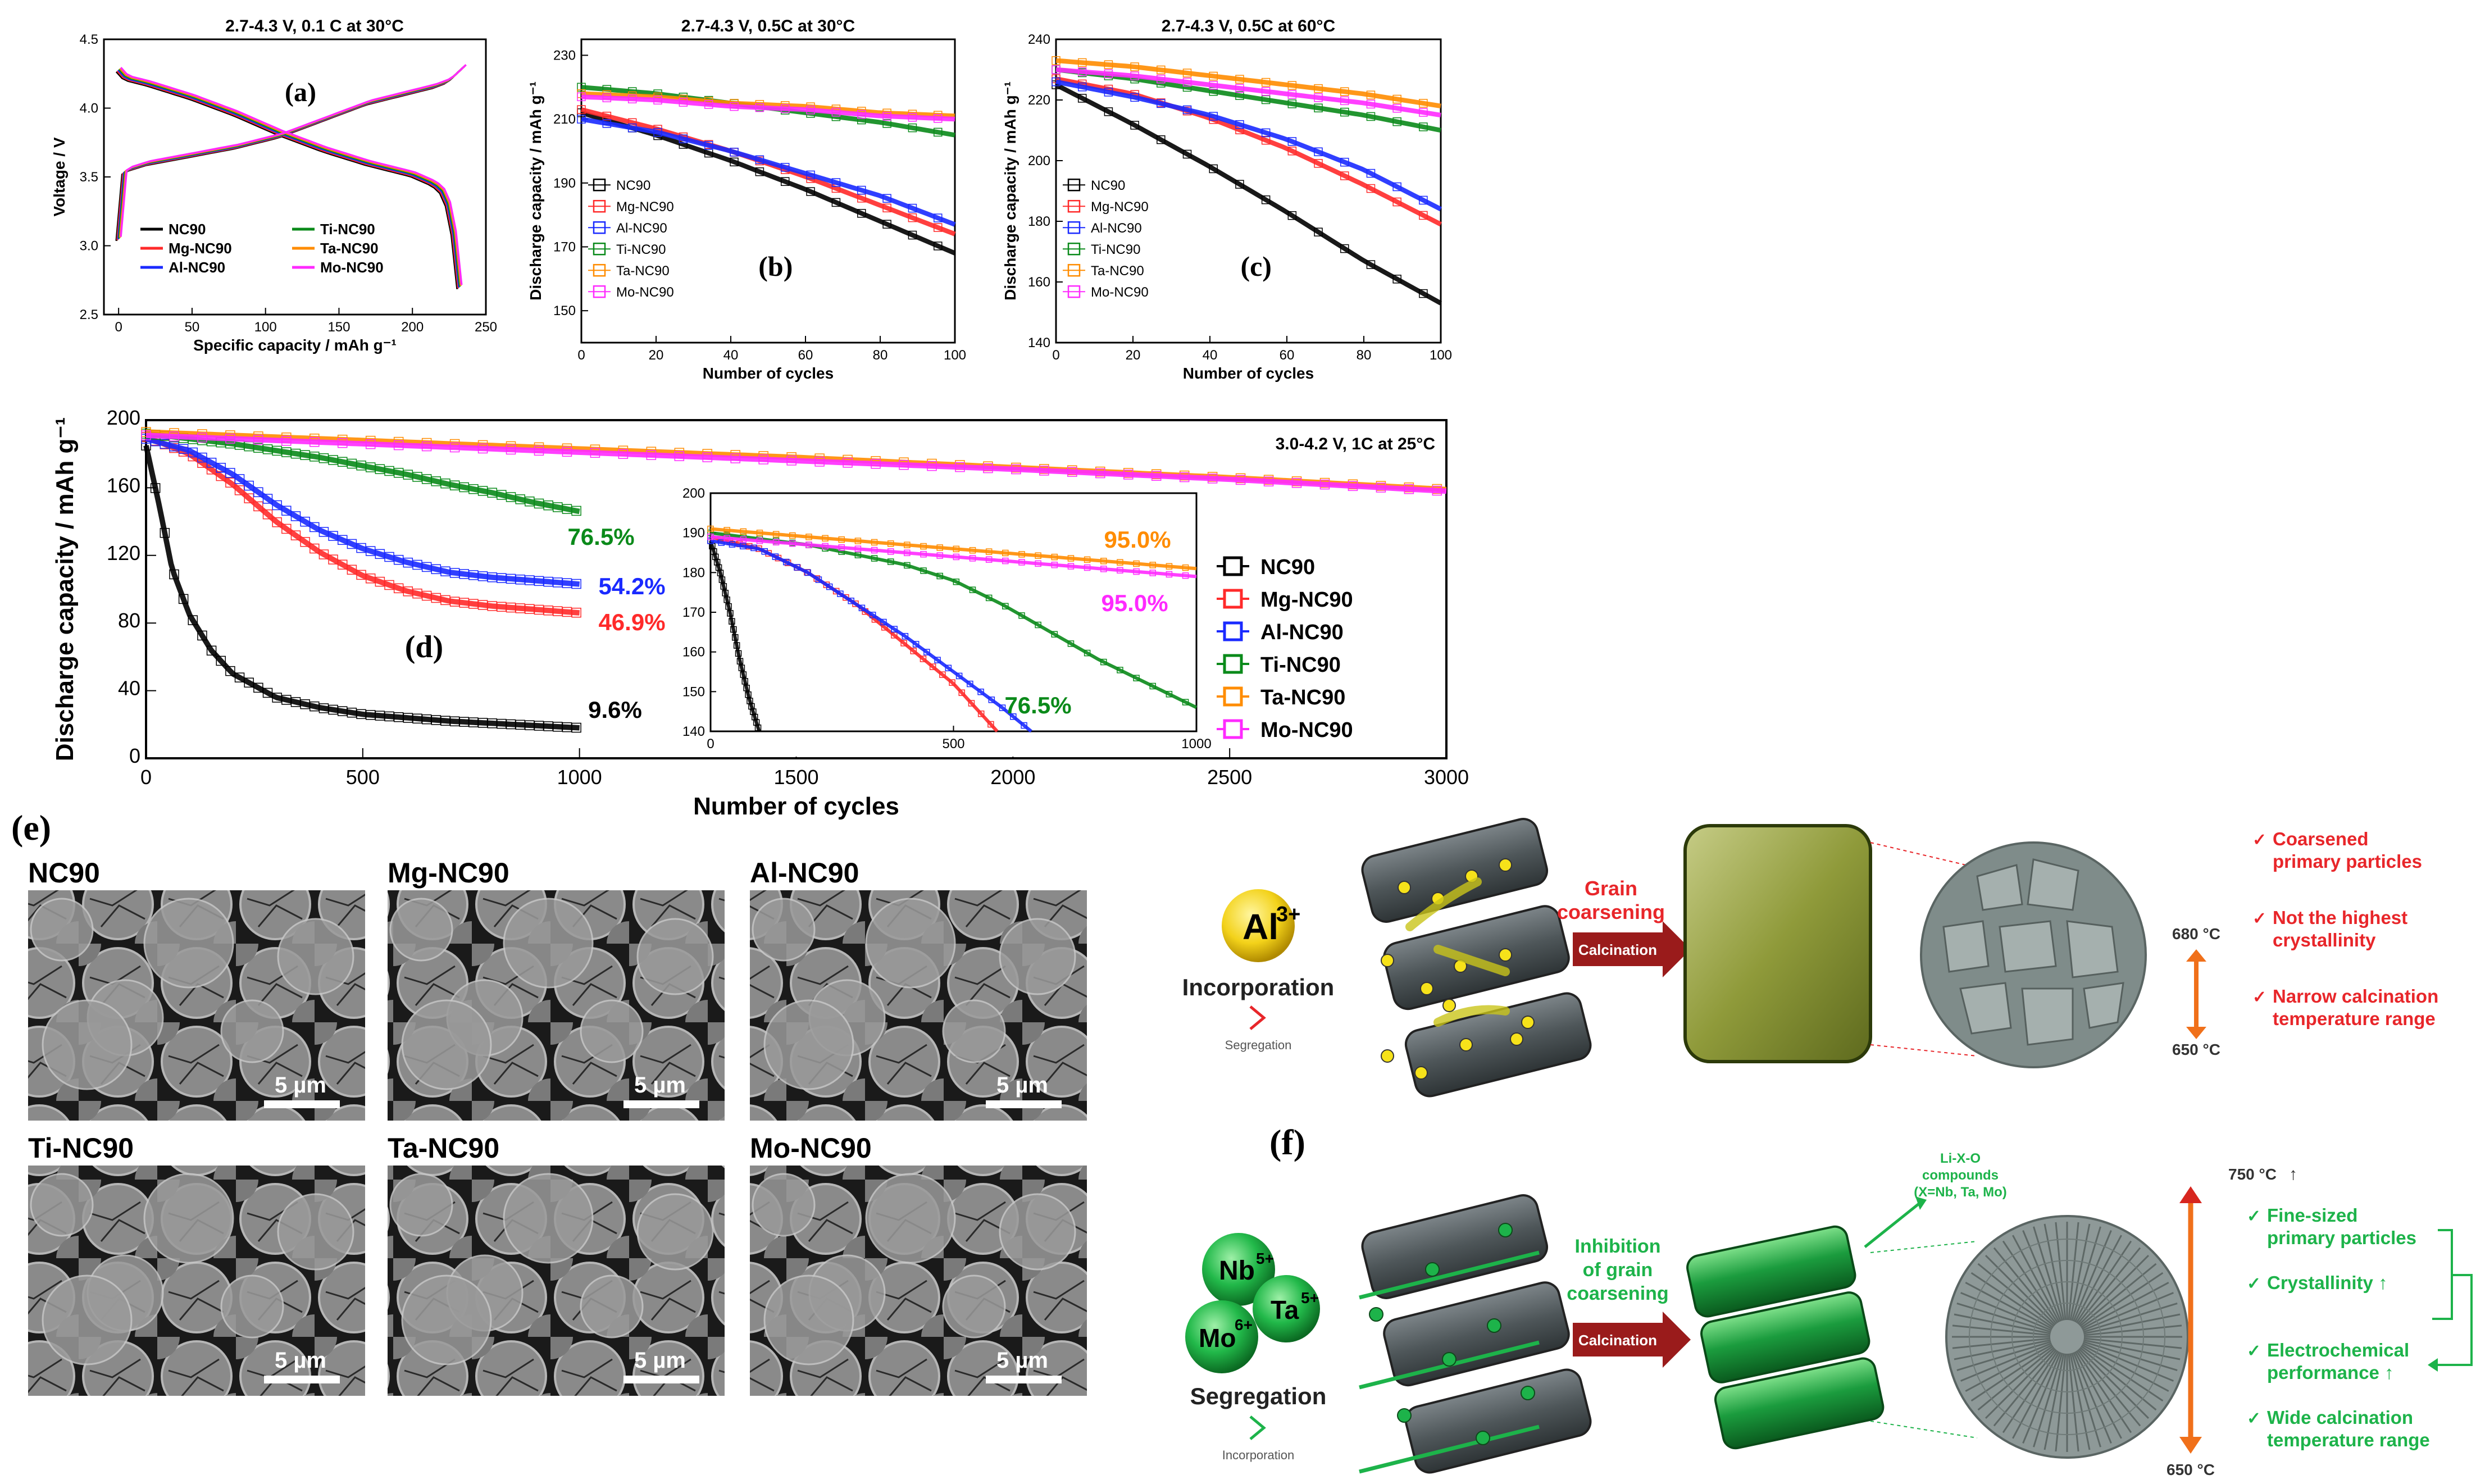 This screenshot has height=1484, width=2476. I want to click on y-tick-label: 240, so click(1039, 39).